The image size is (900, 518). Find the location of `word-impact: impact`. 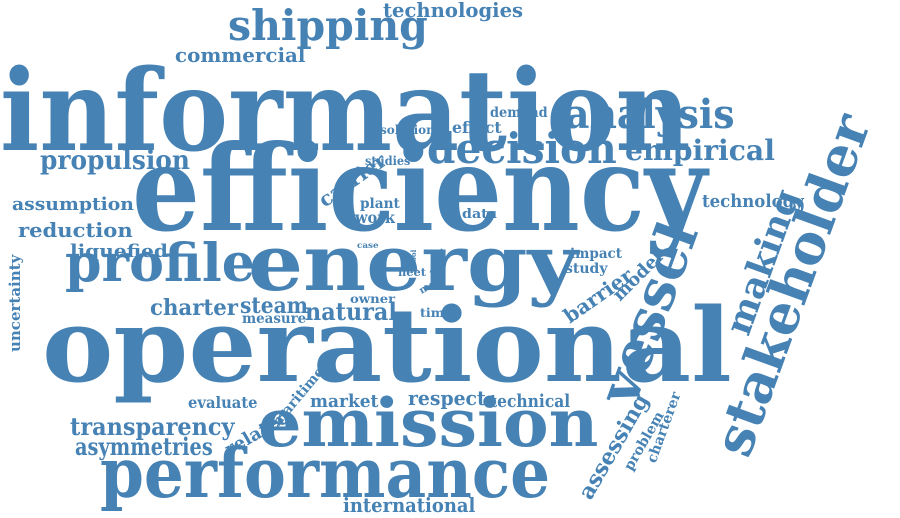

word-impact: impact is located at coordinates (596, 254).